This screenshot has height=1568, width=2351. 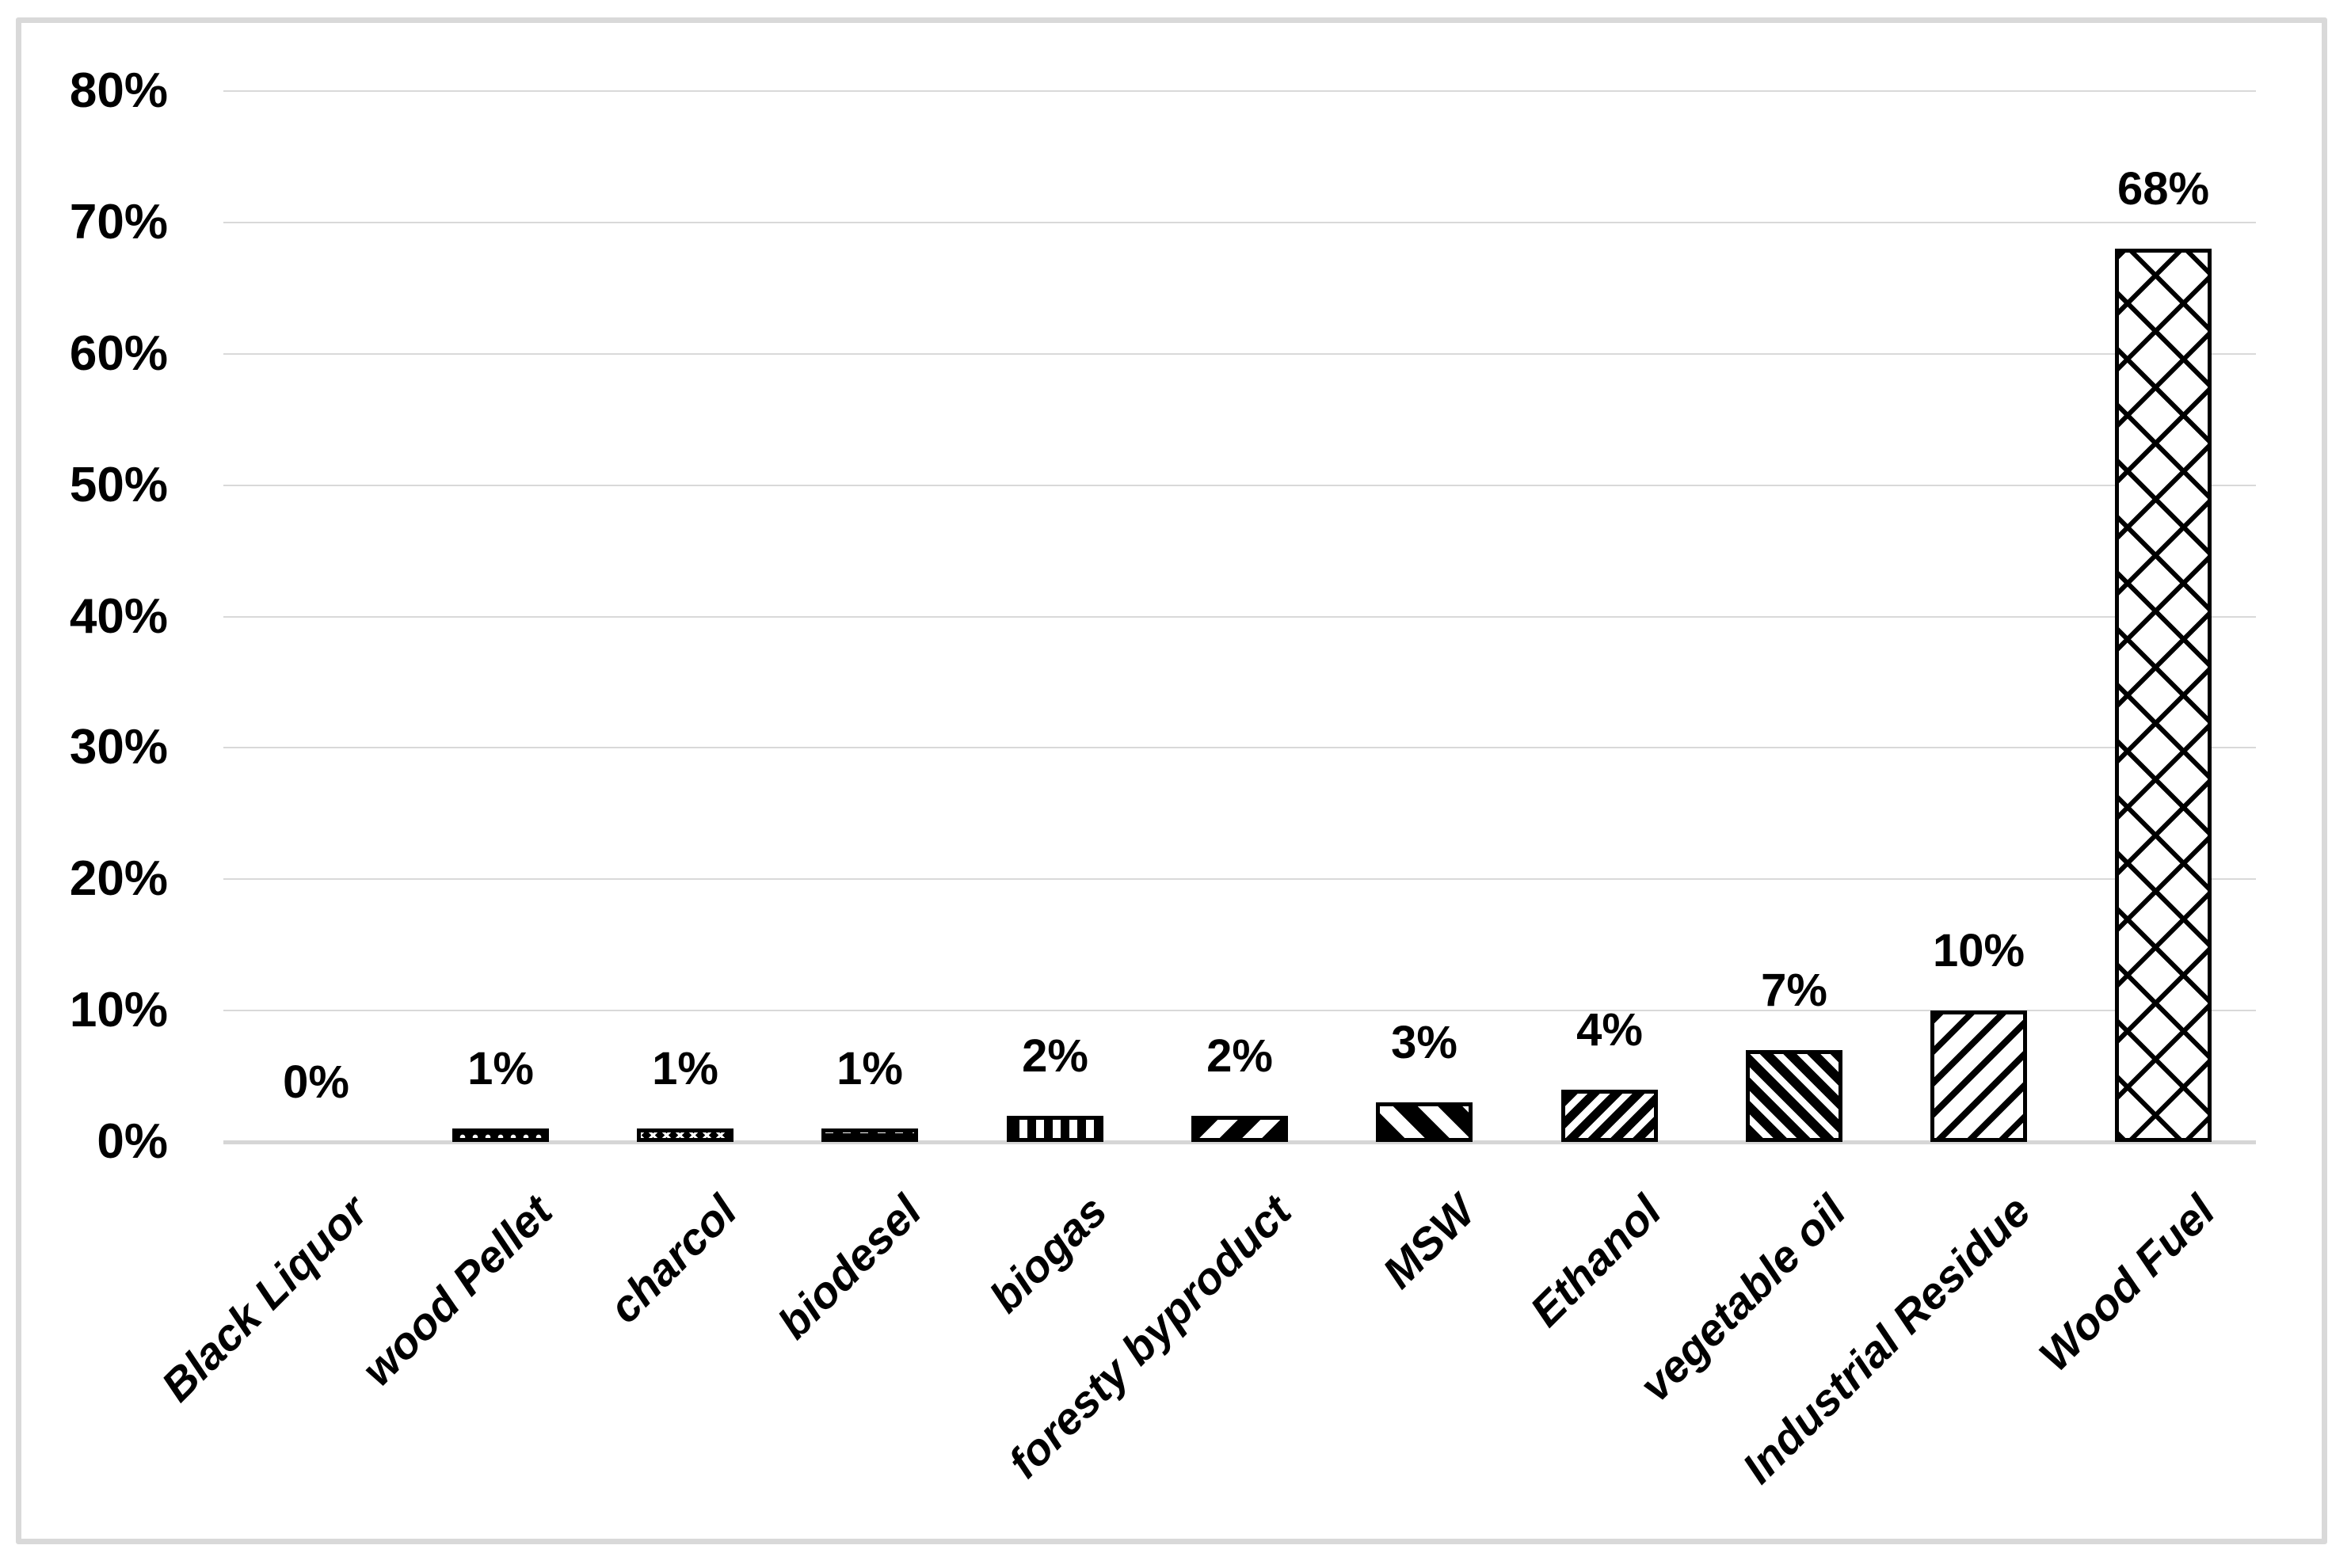 I want to click on value-label-biogas: 2%, so click(x=1055, y=1056).